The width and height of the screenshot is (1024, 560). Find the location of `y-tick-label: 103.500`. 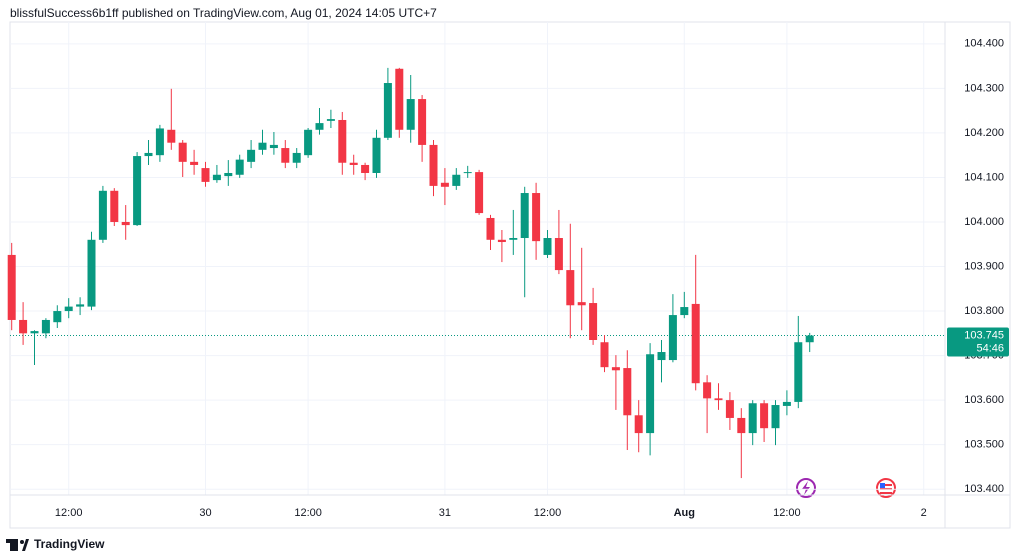

y-tick-label: 103.500 is located at coordinates (984, 445).